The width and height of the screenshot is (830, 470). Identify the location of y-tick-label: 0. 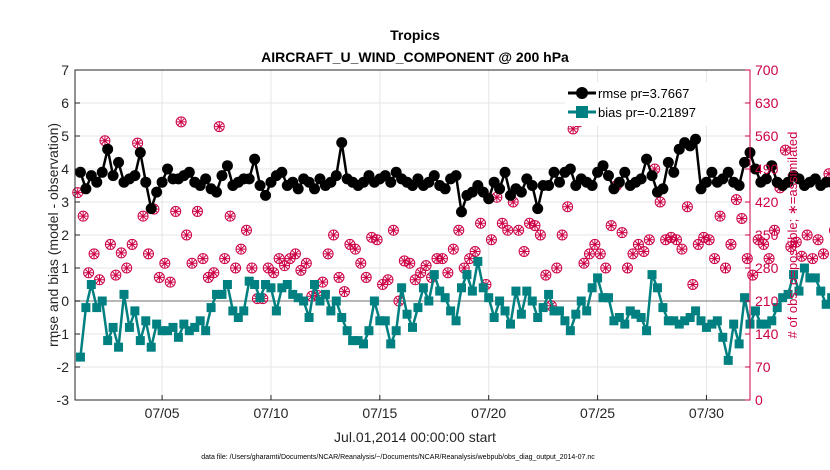
(65, 301).